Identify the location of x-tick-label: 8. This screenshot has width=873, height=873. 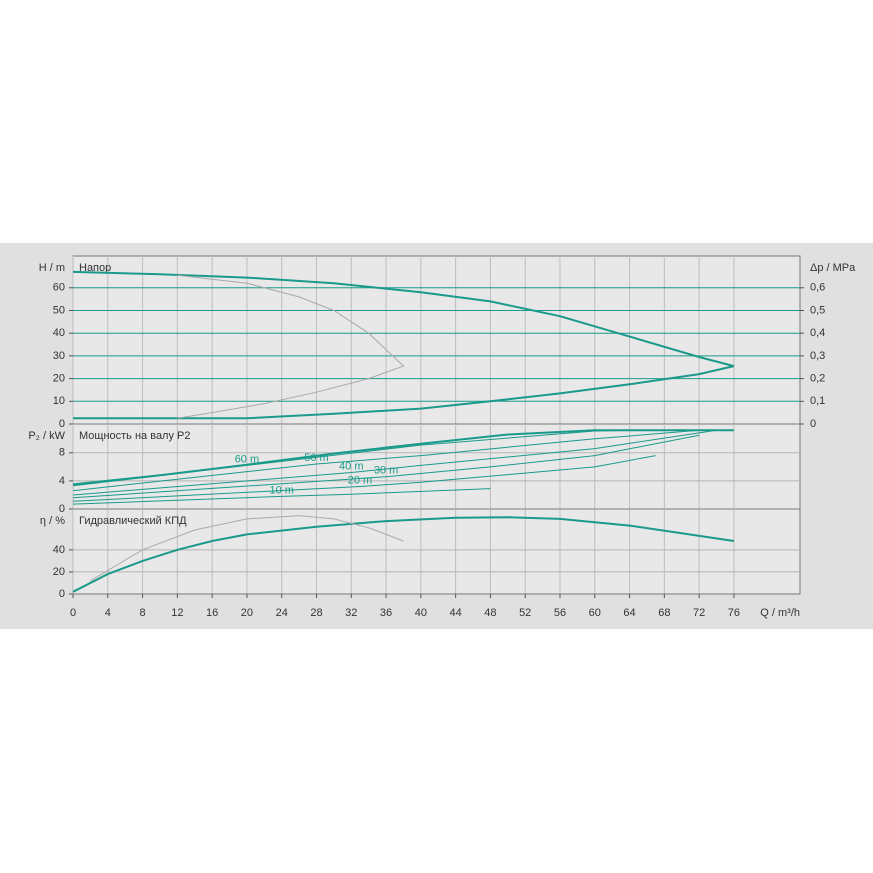
(143, 613).